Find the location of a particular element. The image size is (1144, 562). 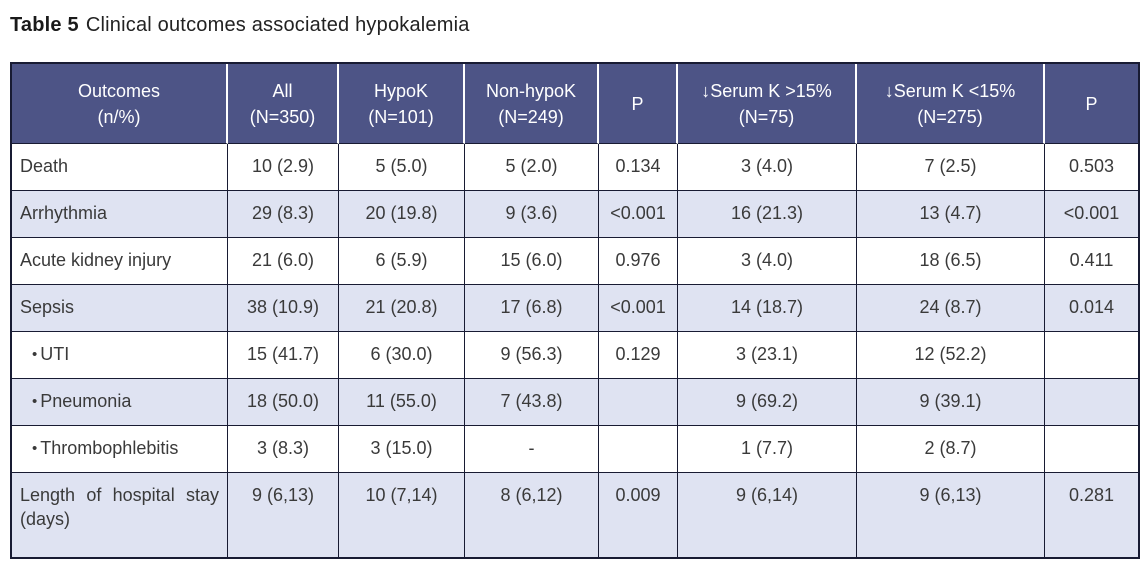

value-cell: 29 (8.3) is located at coordinates (283, 214).